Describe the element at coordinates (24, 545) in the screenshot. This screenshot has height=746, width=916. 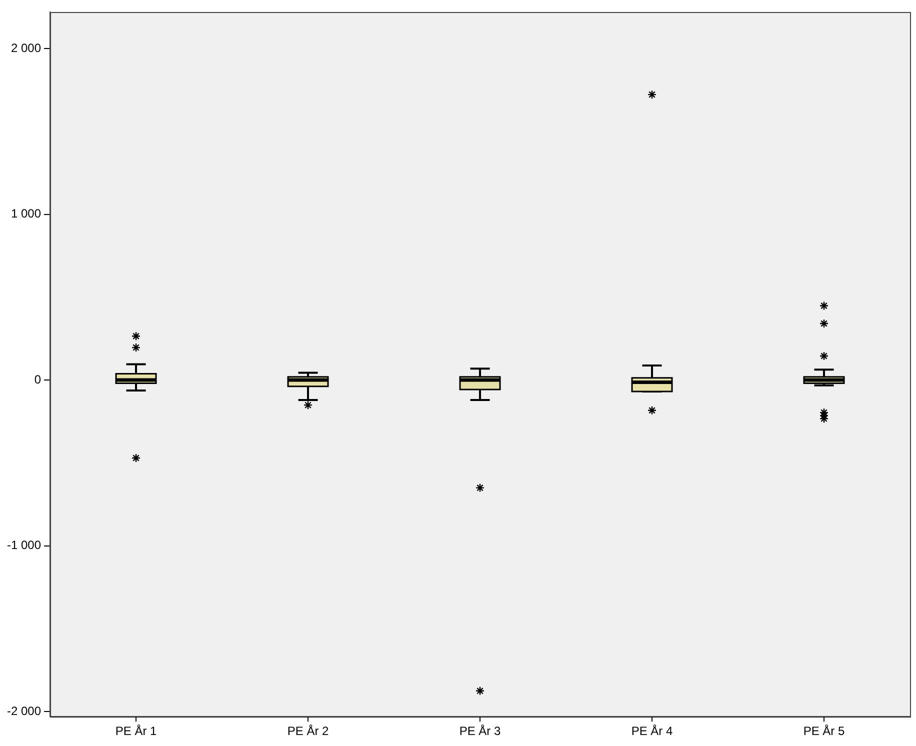
I see `y-tick-label: -1 000` at that location.